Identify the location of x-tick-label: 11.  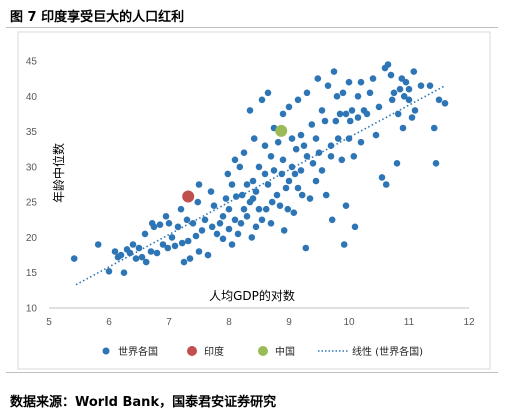
(409, 322).